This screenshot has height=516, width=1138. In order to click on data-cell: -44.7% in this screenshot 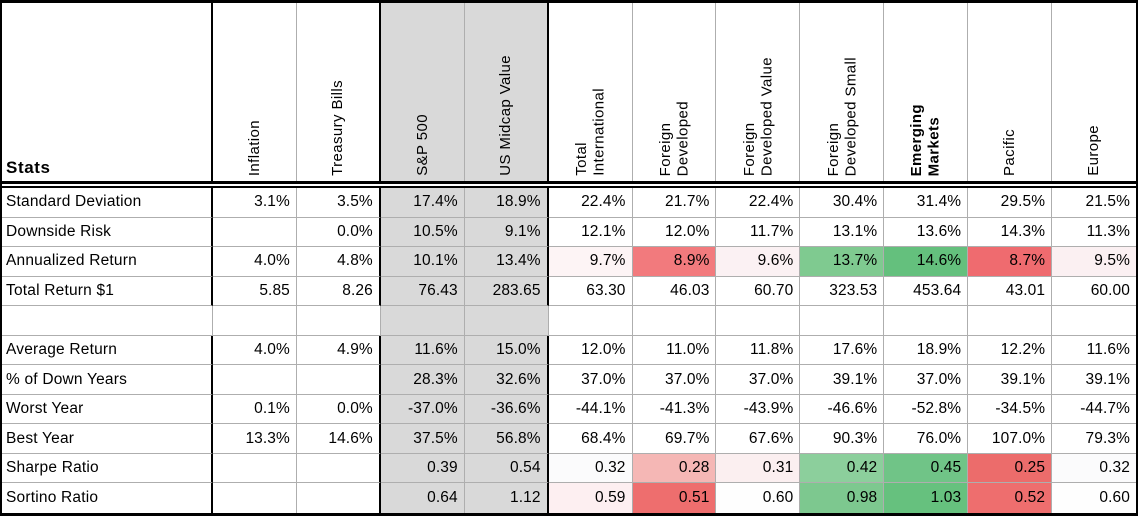, I will do `click(1094, 410)`.